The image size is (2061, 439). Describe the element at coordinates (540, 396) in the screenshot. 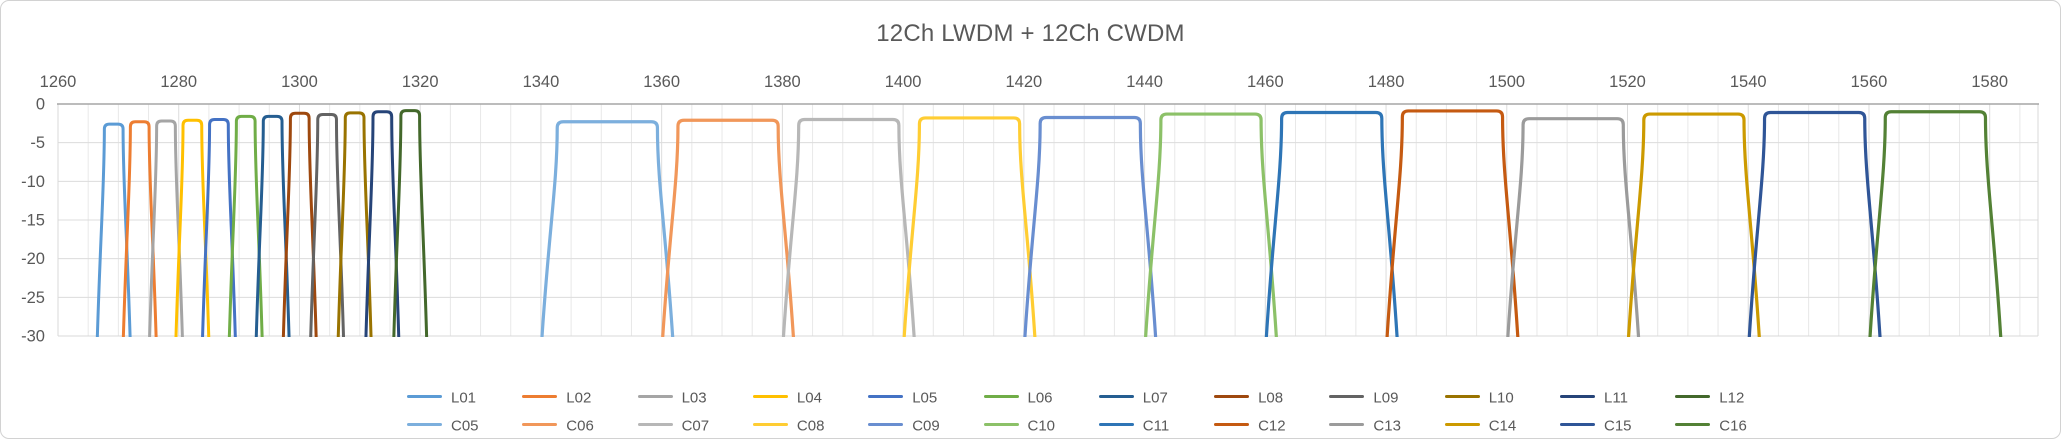

I see `legend-swatch-L02` at that location.